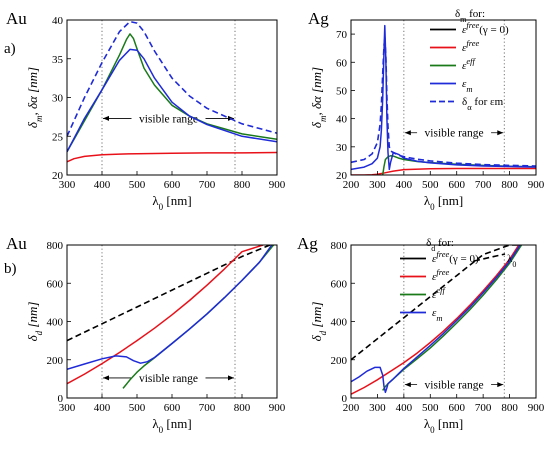 The width and height of the screenshot is (550, 449). Describe the element at coordinates (55, 284) in the screenshot. I see `y-tick-label: 600` at that location.